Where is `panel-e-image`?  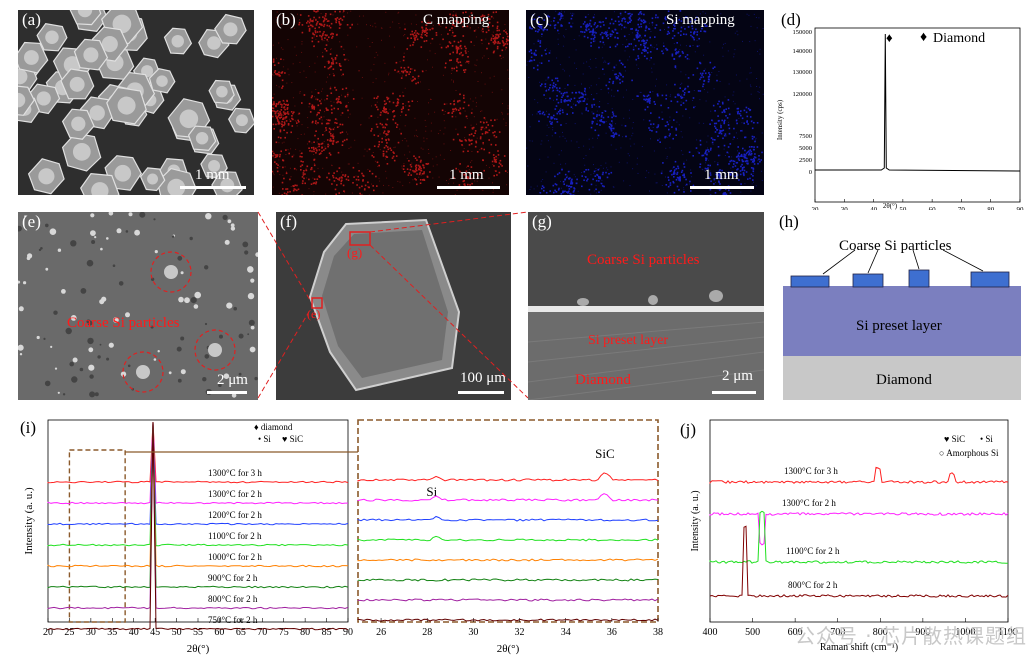 panel-e-image is located at coordinates (138, 305).